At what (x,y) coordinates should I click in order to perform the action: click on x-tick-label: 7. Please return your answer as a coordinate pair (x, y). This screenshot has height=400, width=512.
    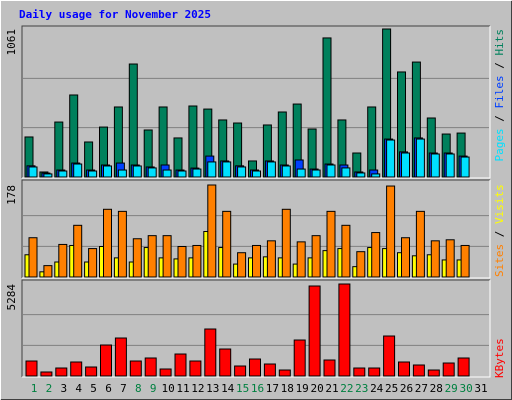
    Looking at the image, I should click on (123, 388).